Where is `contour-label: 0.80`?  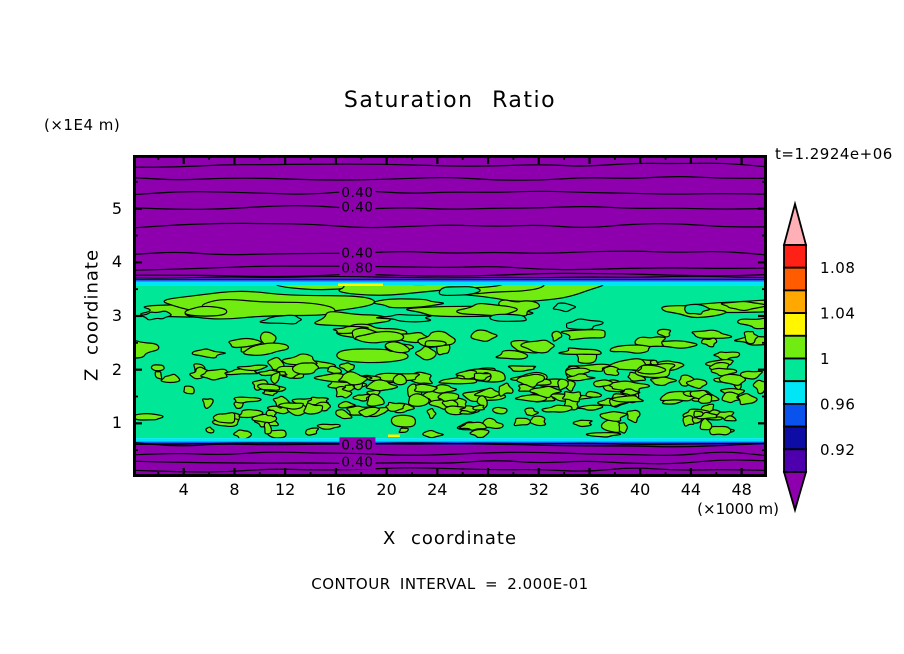 contour-label: 0.80 is located at coordinates (357, 269).